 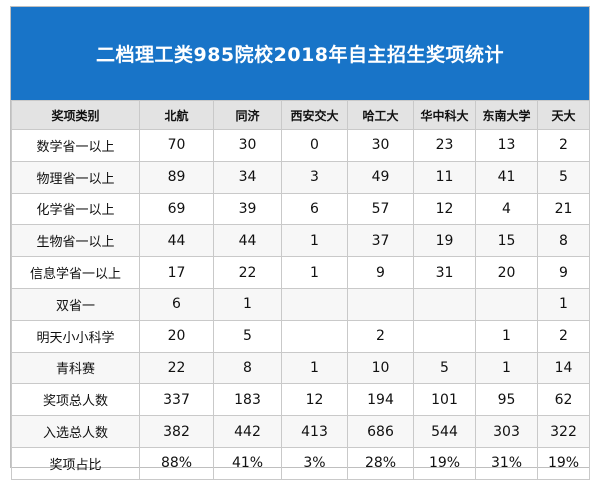 I want to click on header-seu: 东南大学, so click(x=506, y=115).